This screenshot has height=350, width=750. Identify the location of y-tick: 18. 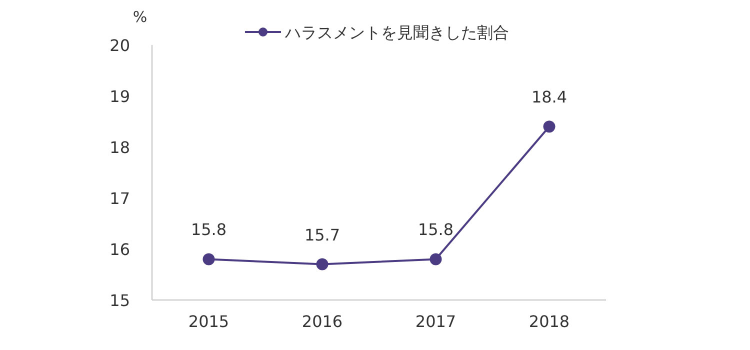
(120, 147).